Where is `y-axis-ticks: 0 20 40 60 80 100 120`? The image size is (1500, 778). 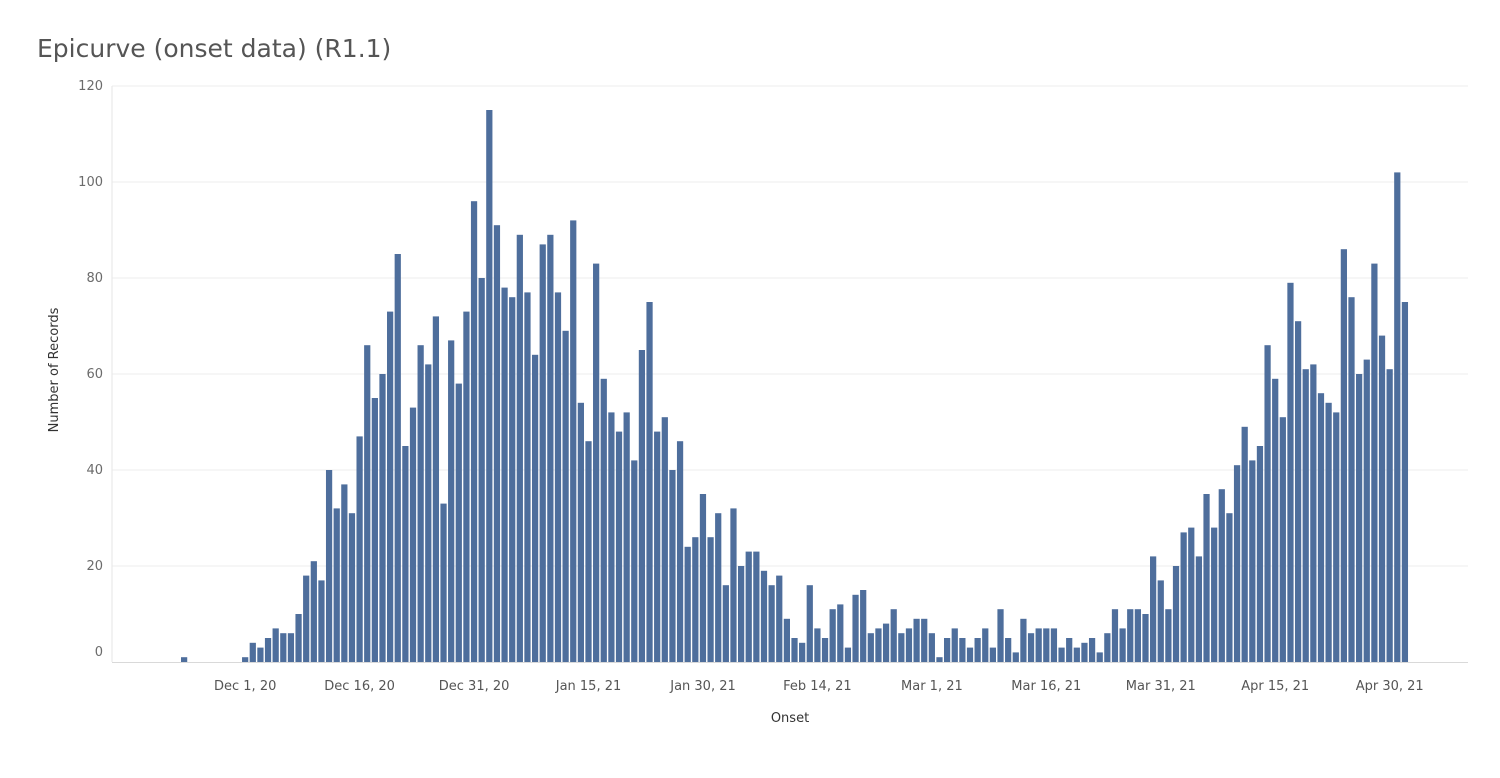
y-axis-ticks: 0 20 40 60 80 100 120 is located at coordinates (90, 369).